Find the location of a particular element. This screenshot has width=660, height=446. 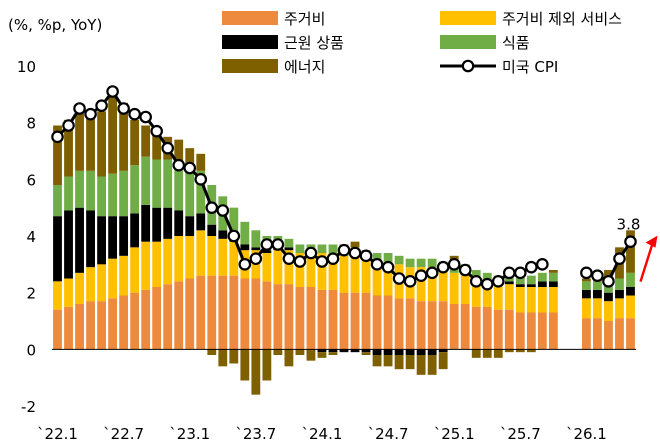

y-tick-label: -2 is located at coordinates (28, 407).